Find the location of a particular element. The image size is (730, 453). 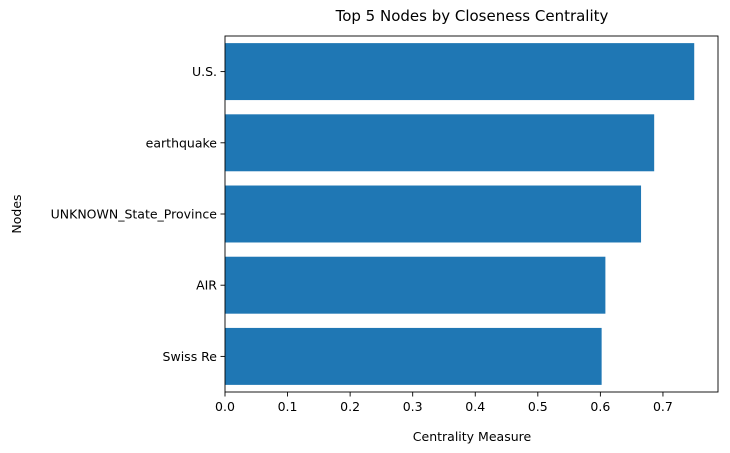

x-tick-label-4: 0.4 is located at coordinates (475, 406).